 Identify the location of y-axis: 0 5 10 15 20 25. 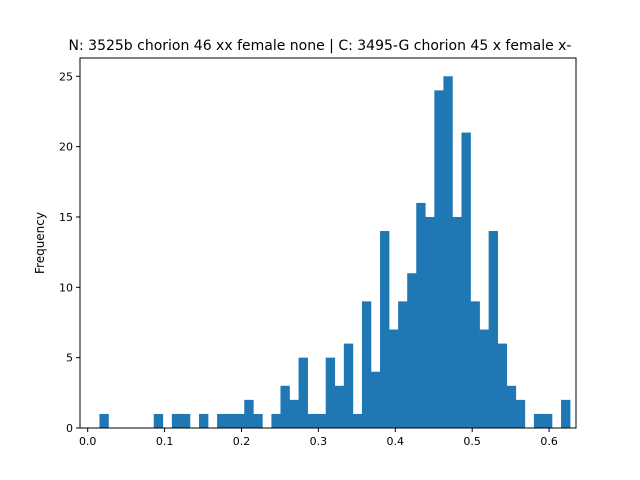
(69, 252).